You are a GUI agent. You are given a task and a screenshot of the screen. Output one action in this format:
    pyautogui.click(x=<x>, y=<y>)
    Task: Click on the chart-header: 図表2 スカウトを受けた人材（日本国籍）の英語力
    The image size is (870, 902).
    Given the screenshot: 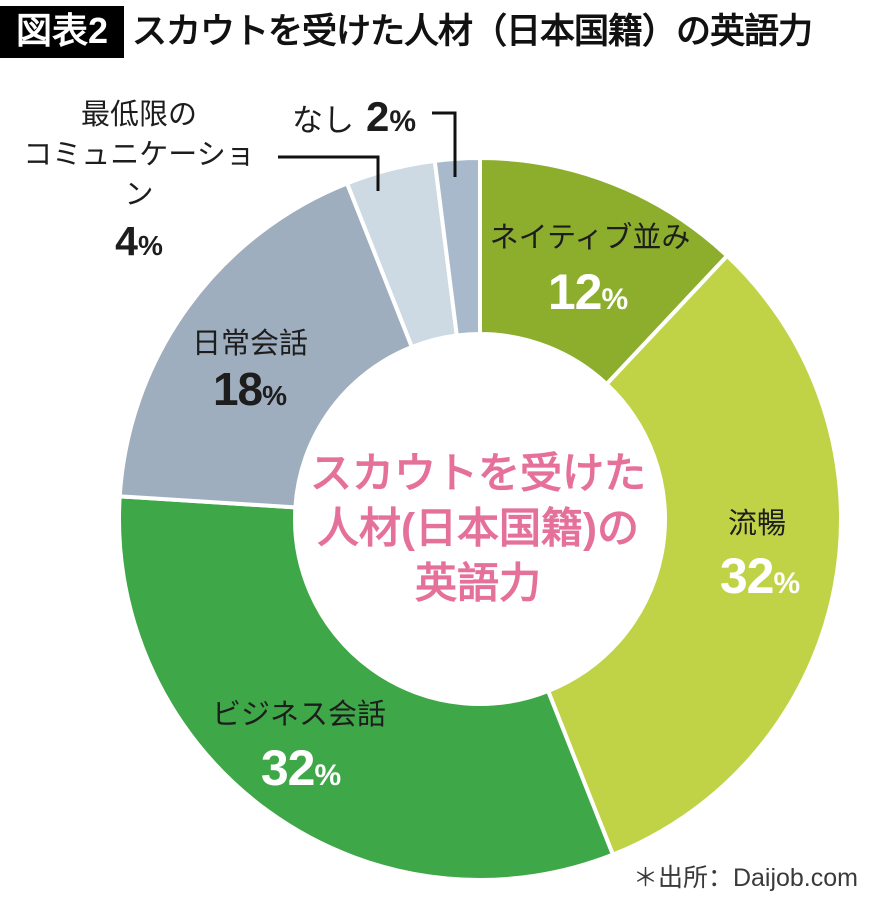 What is the action you would take?
    pyautogui.click(x=406, y=32)
    